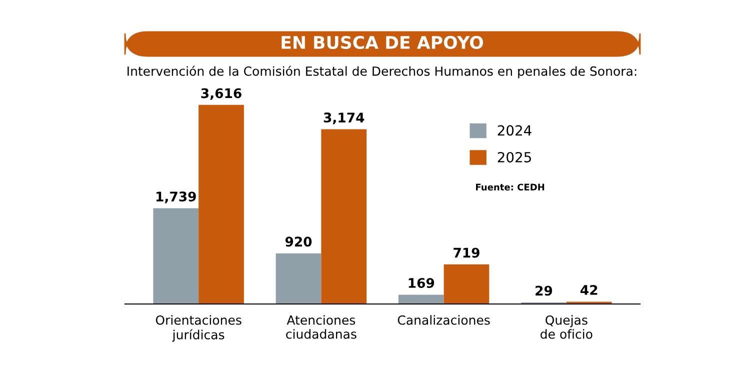 This screenshot has height=375, width=750. What do you see at coordinates (199, 328) in the screenshot?
I see `x-tick-label: Orientaciones jurídicas` at bounding box center [199, 328].